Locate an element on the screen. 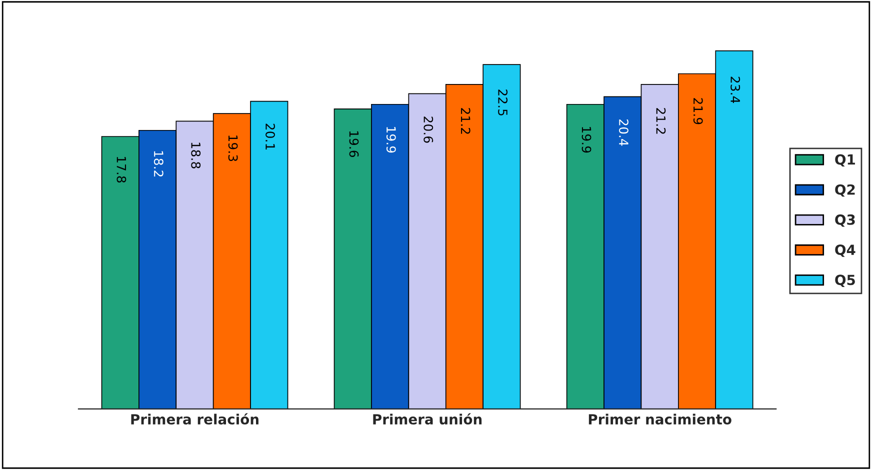  legend-label: Q3 is located at coordinates (845, 220).